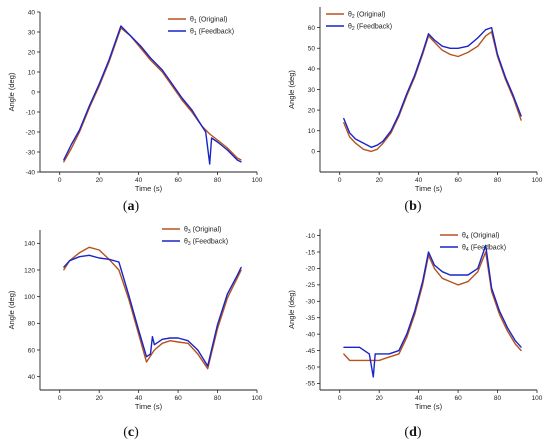  What do you see at coordinates (212, 33) in the screenshot?
I see `legend-label: θ1 (Feedback)` at bounding box center [212, 33].